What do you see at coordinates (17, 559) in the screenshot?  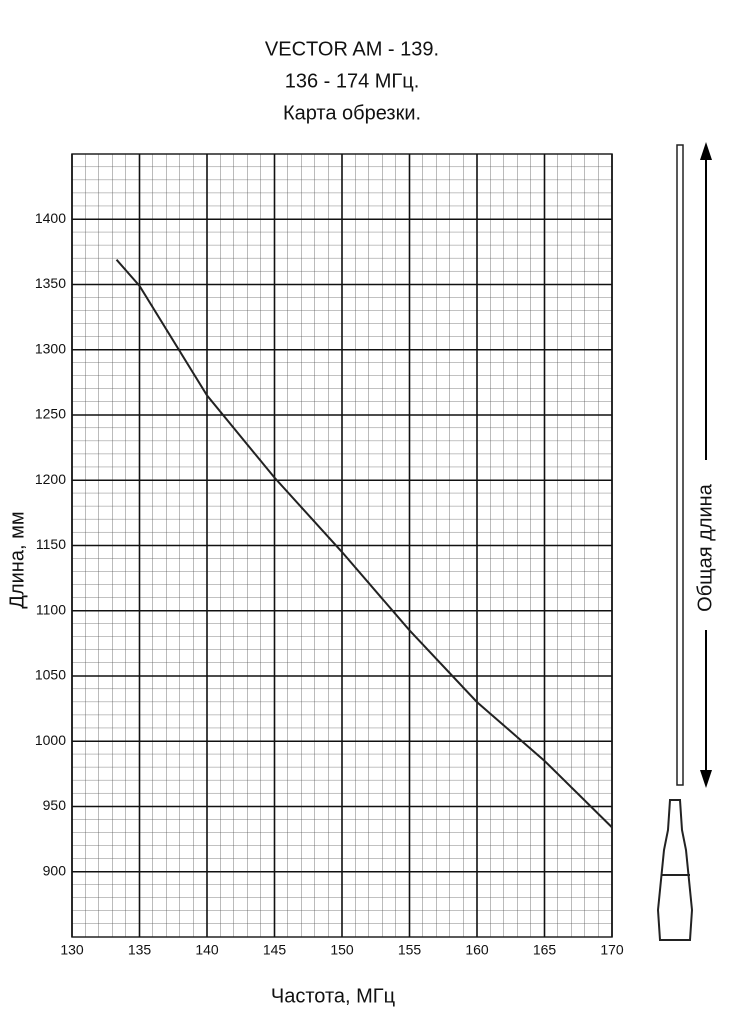 I see `y-axis-label: Длина, мм` at bounding box center [17, 559].